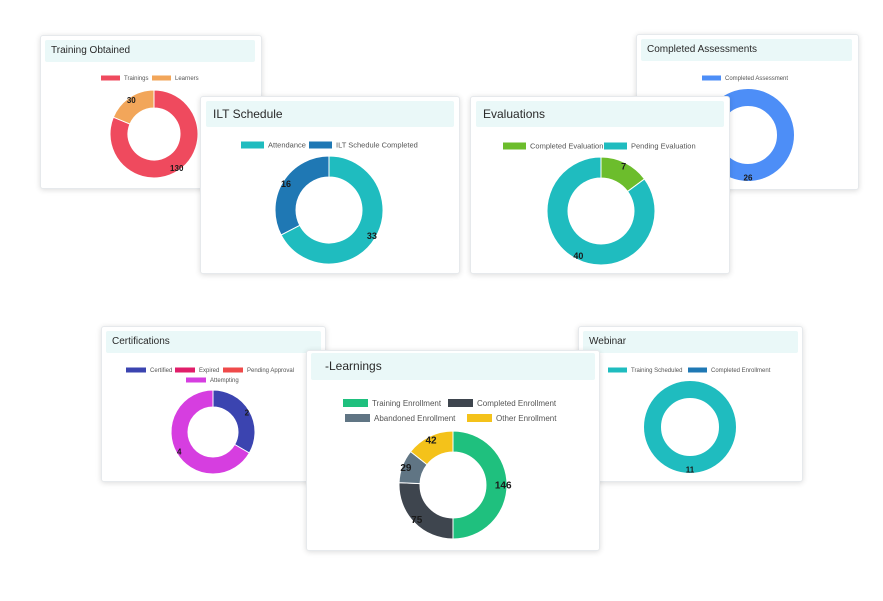 This screenshot has width=883, height=601. Describe the element at coordinates (330, 114) in the screenshot. I see `card-title: ILT Schedule` at that location.